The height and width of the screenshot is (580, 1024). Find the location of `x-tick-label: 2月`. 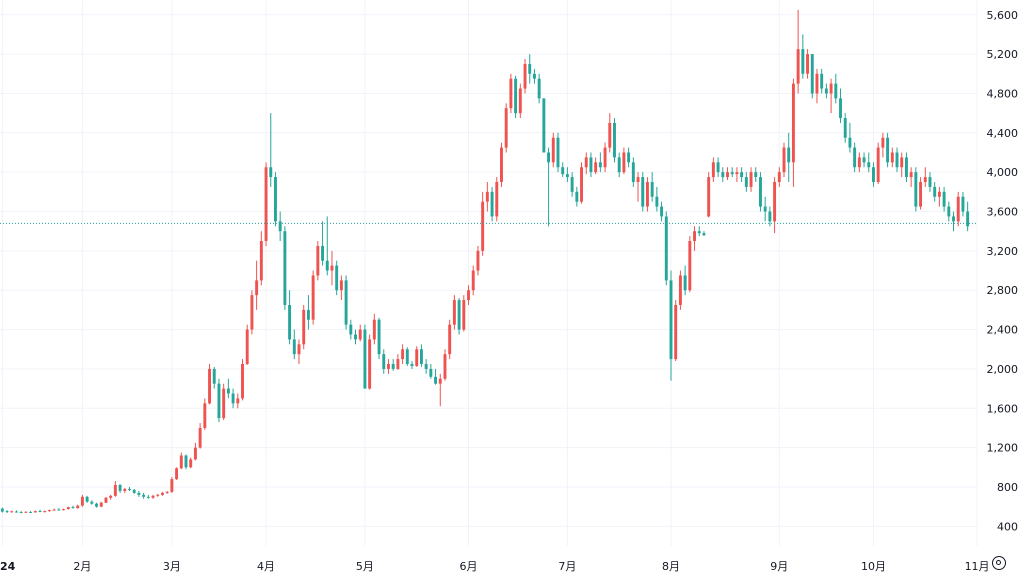

x-tick-label: 2月 is located at coordinates (82, 566).